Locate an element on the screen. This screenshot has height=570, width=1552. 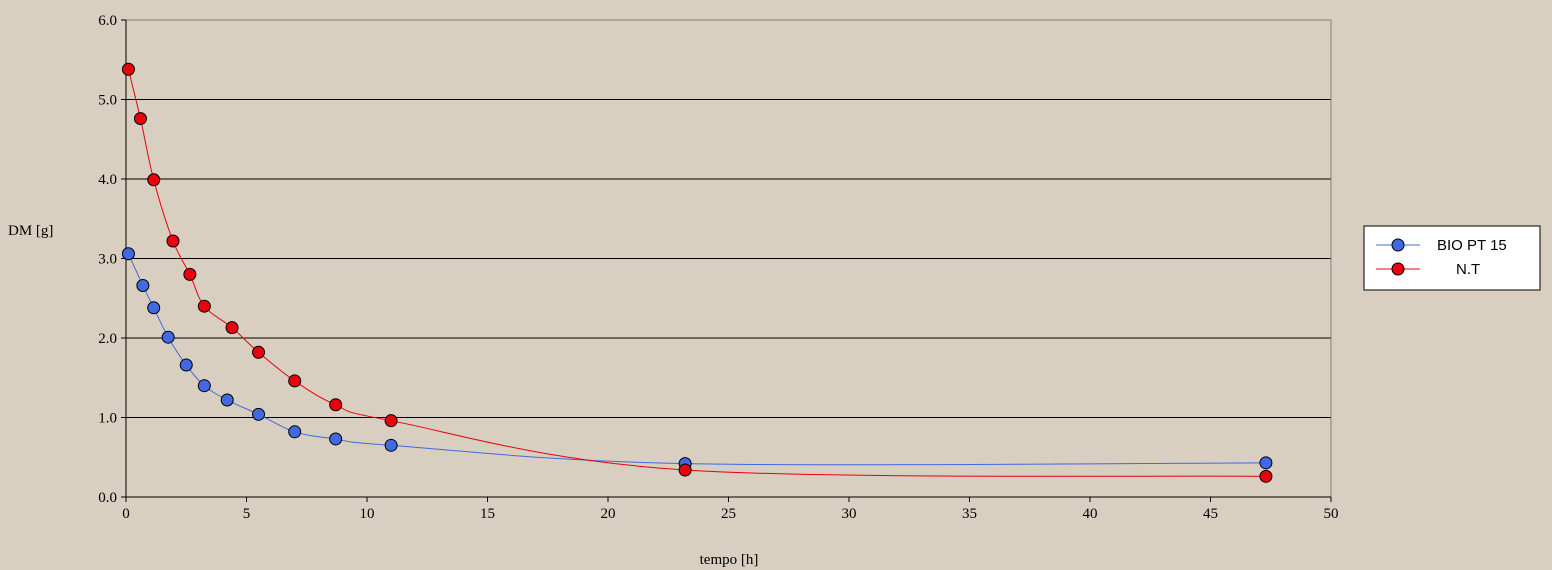
x-tick-label: 25 is located at coordinates (728, 514).